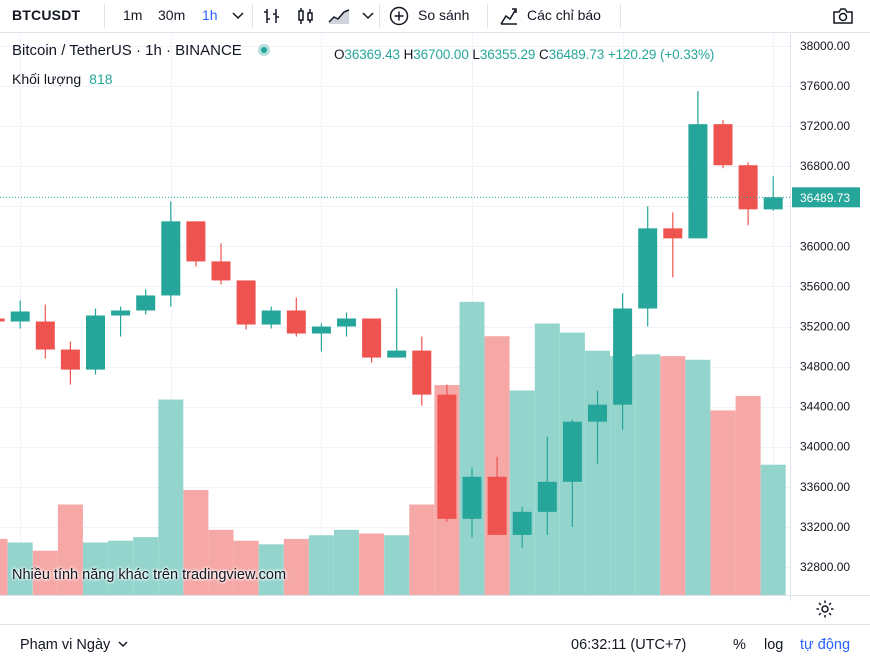 The width and height of the screenshot is (870, 667). Describe the element at coordinates (133, 15) in the screenshot. I see `interval-1m-button: 1m` at that location.